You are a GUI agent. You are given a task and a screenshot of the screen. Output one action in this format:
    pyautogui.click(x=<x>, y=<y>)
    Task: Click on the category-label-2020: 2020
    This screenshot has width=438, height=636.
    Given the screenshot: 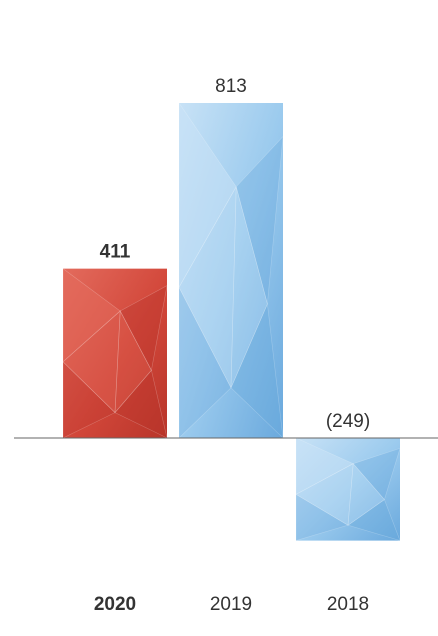 What is the action you would take?
    pyautogui.click(x=115, y=604)
    